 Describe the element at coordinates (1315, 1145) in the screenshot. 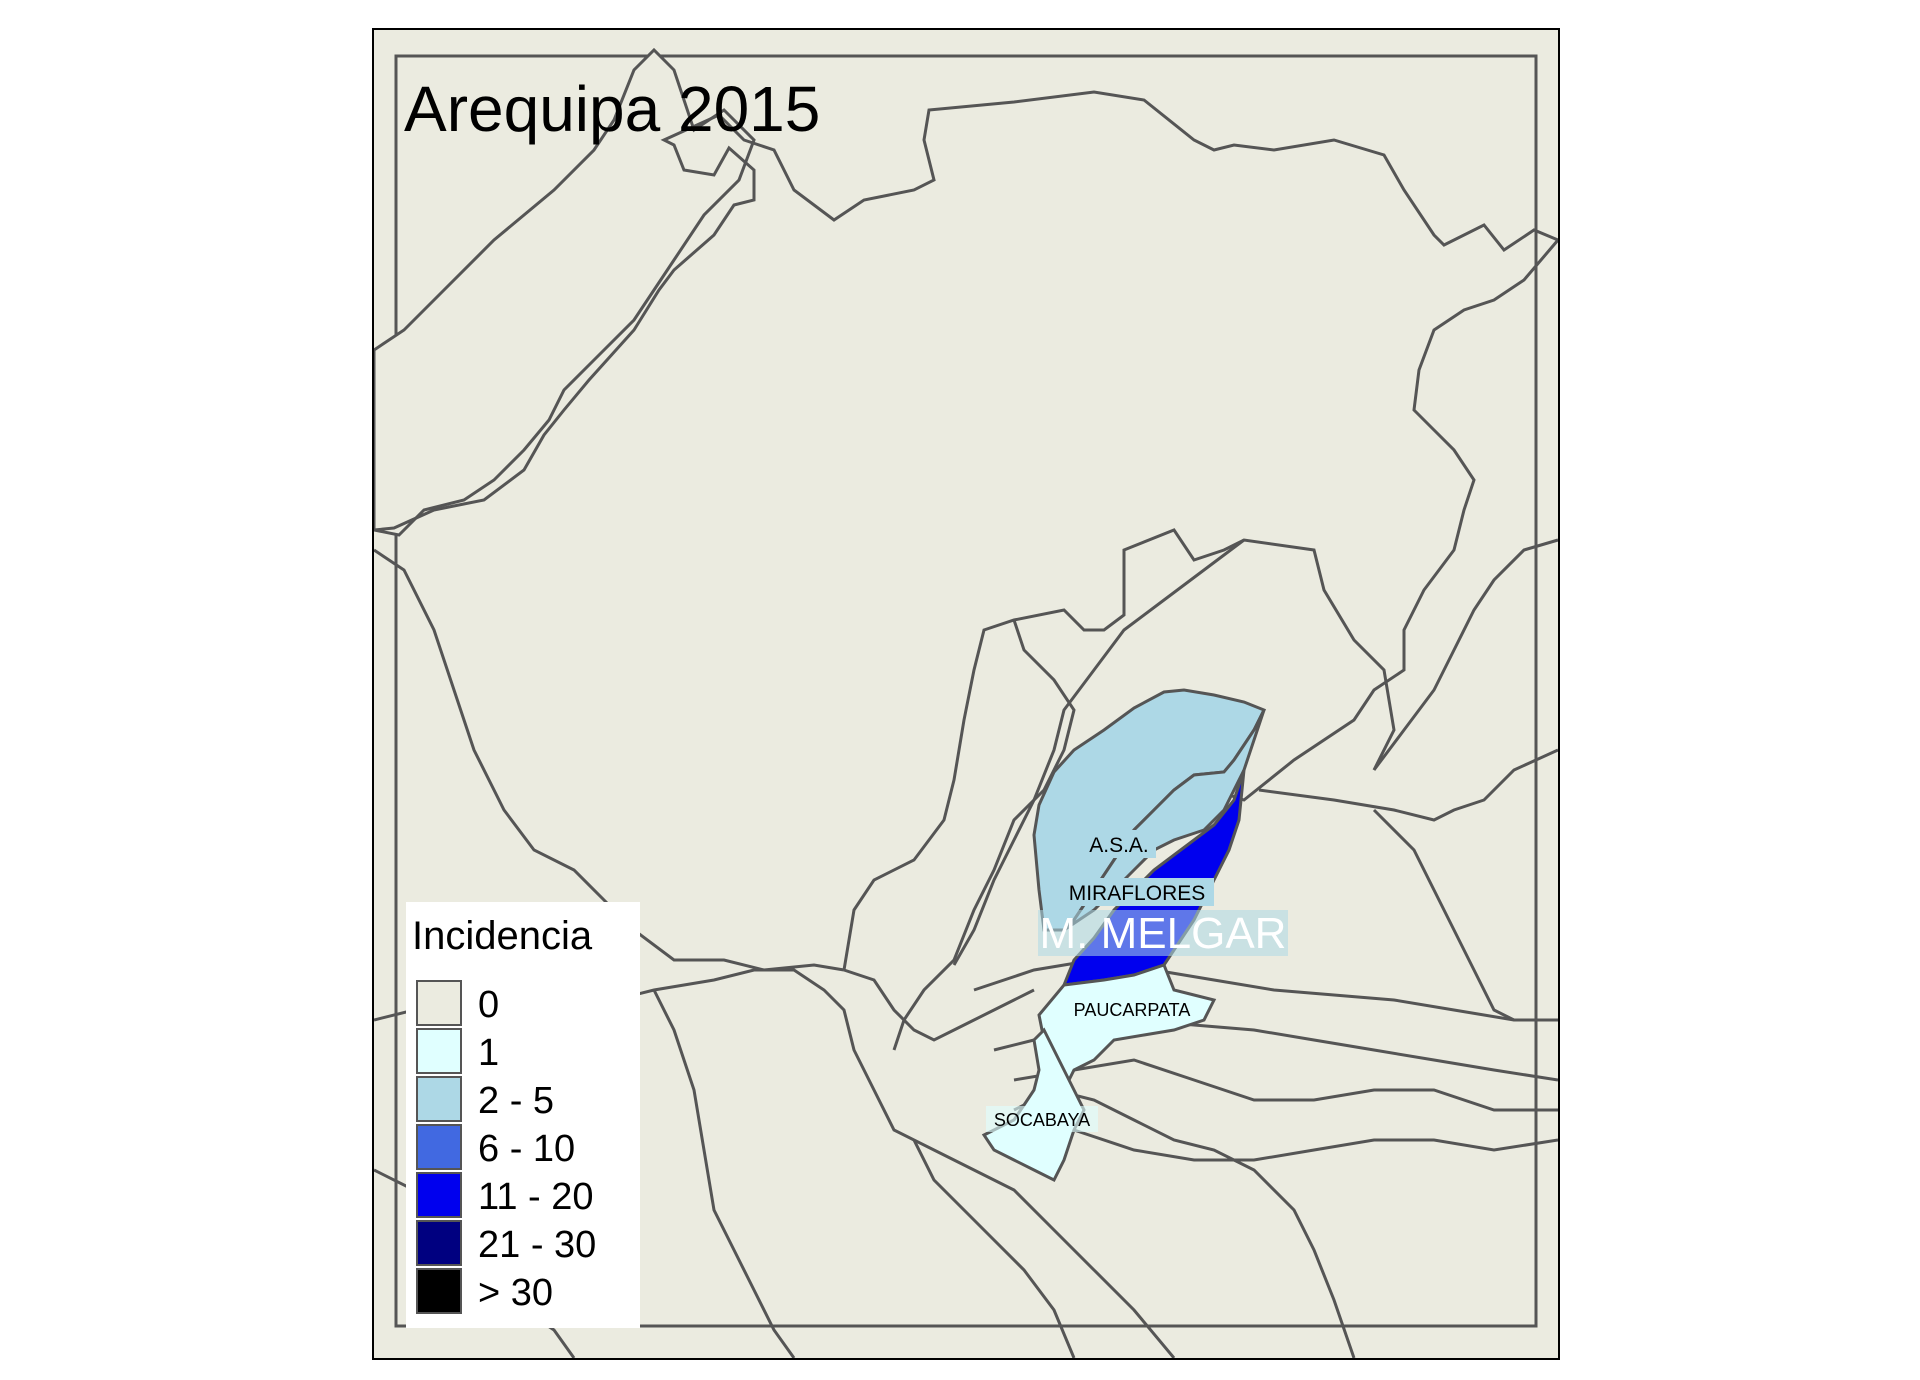

I see `boundary-se3` at that location.